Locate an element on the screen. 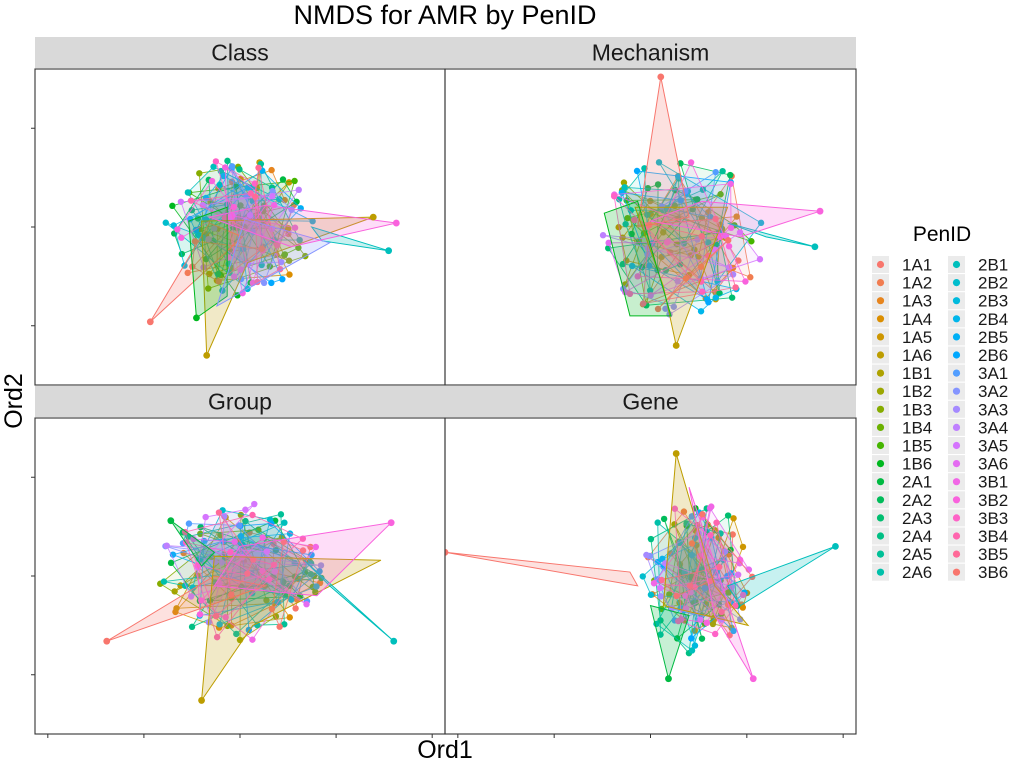 Image resolution: width=1024 pixels, height=768 pixels. legend-item-3B3: 3B3 is located at coordinates (978, 518).